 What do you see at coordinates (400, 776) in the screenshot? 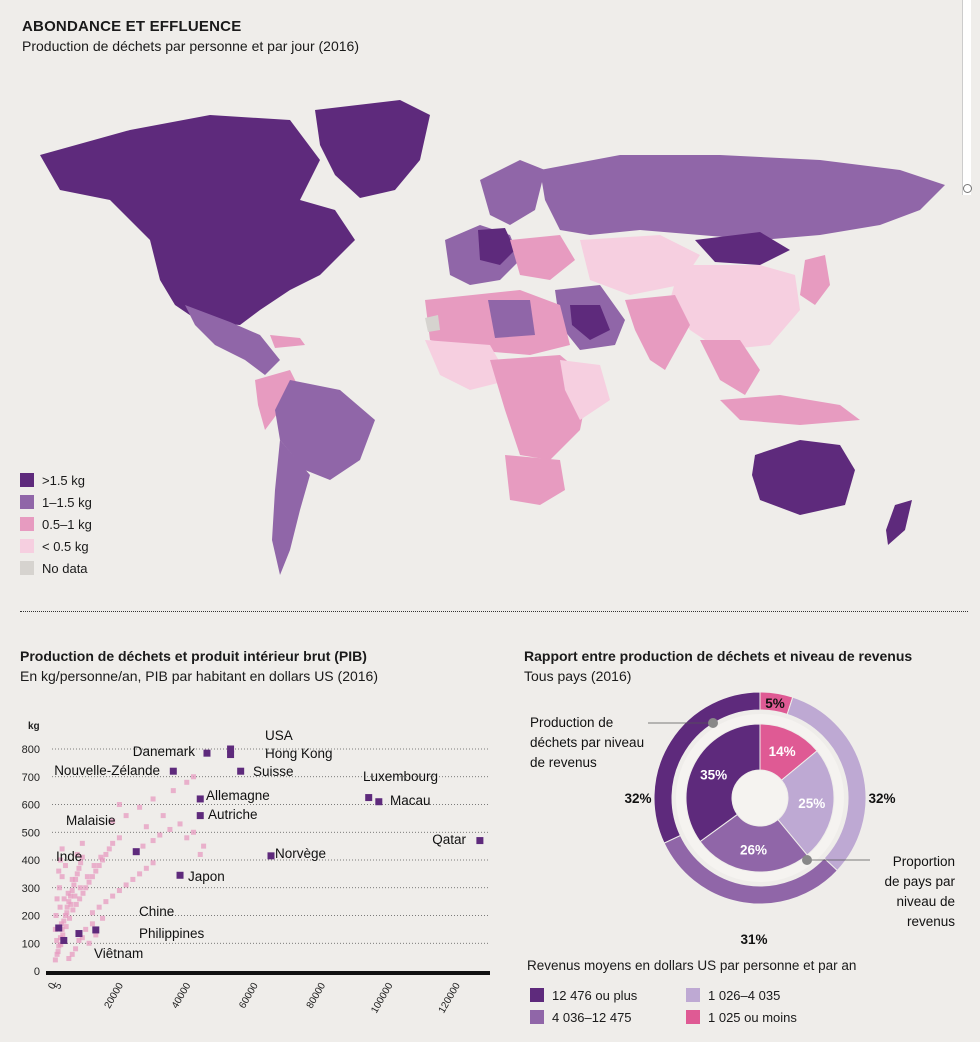
I see `point-label: Luxembourg` at bounding box center [400, 776].